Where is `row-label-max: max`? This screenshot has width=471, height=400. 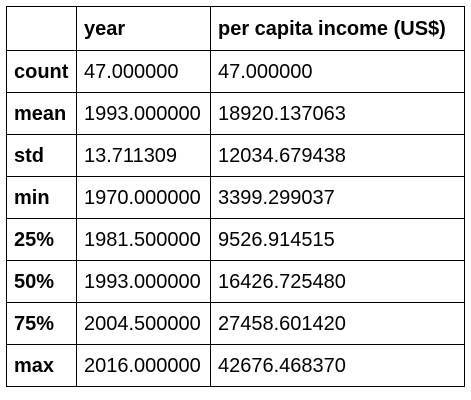 row-label-max: max is located at coordinates (41, 365).